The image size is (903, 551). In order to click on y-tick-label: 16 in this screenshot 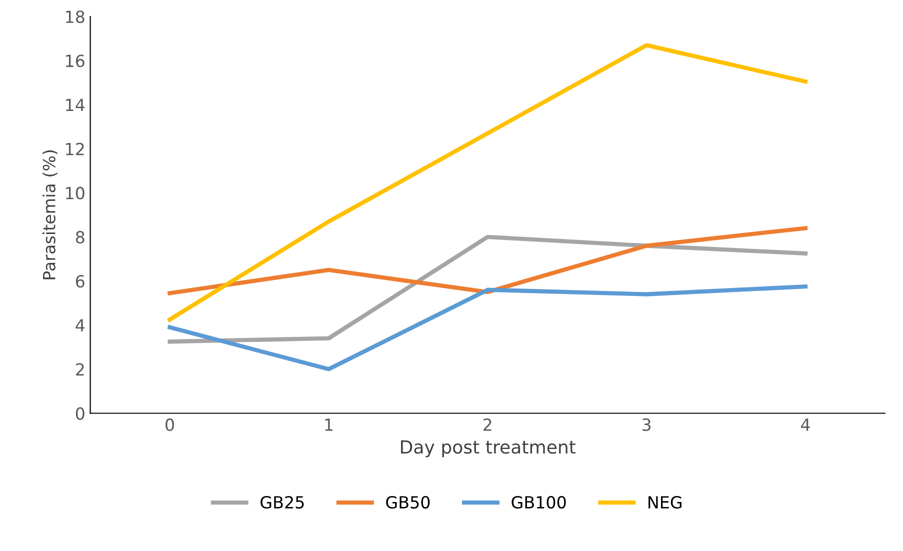, I will do `click(75, 61)`.